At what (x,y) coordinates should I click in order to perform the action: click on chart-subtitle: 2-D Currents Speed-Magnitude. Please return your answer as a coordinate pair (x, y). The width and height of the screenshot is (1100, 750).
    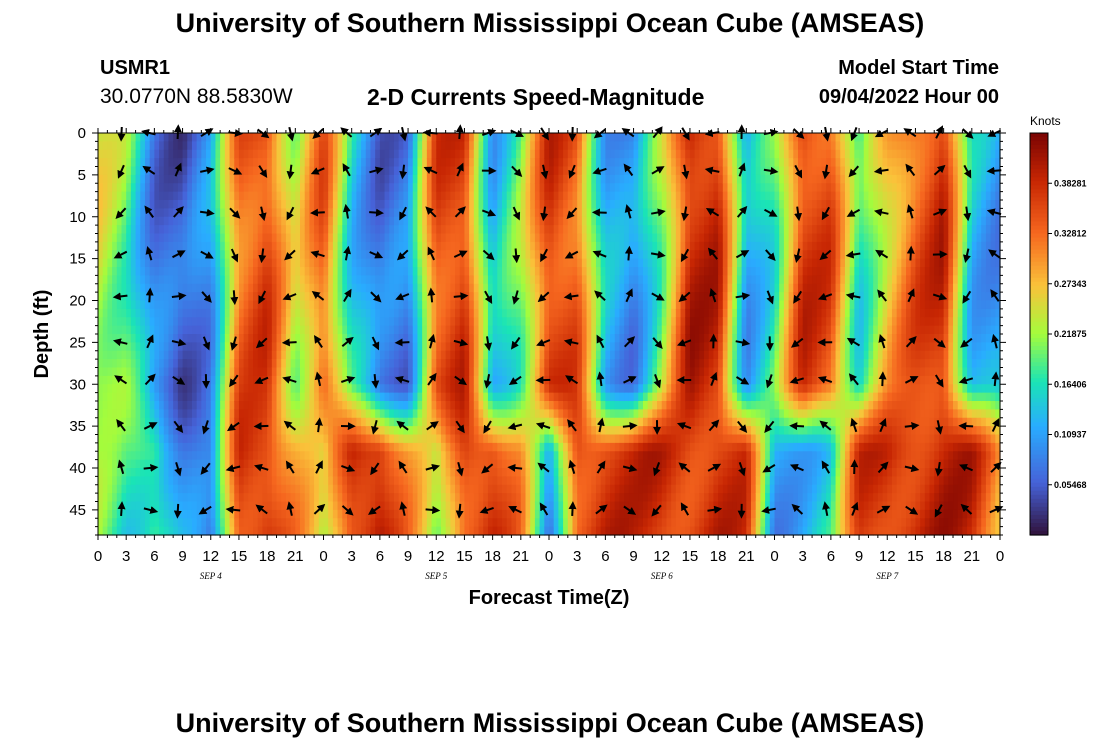
    Looking at the image, I should click on (536, 97).